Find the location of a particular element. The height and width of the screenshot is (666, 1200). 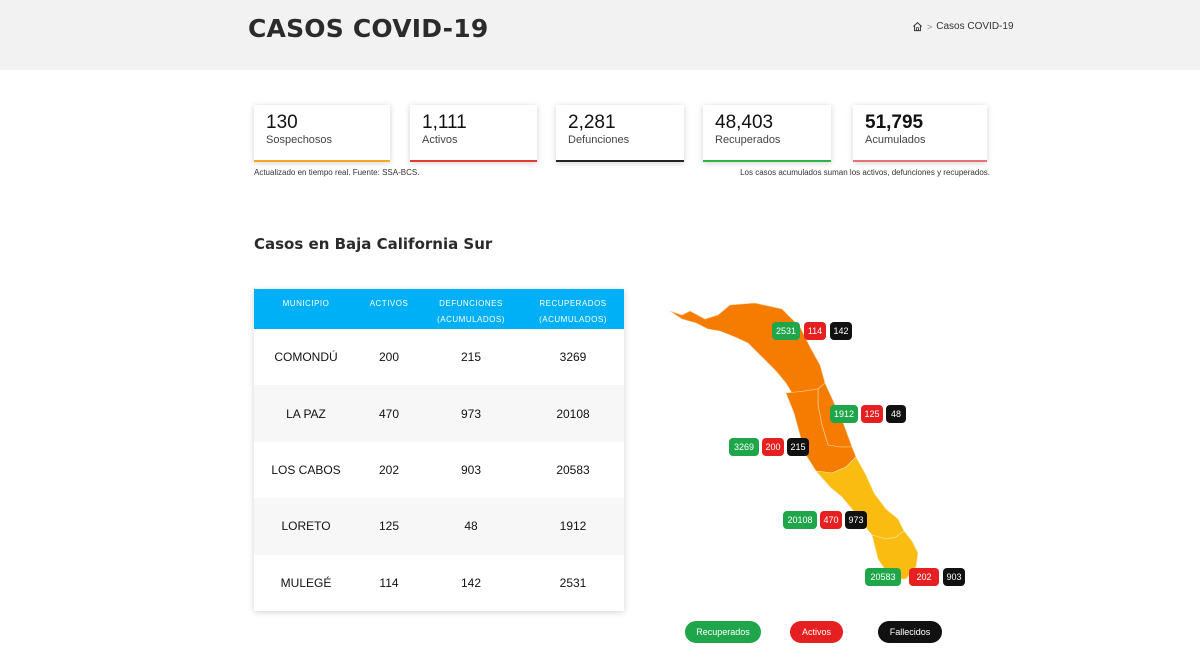

badge-activos: 114 is located at coordinates (815, 331).